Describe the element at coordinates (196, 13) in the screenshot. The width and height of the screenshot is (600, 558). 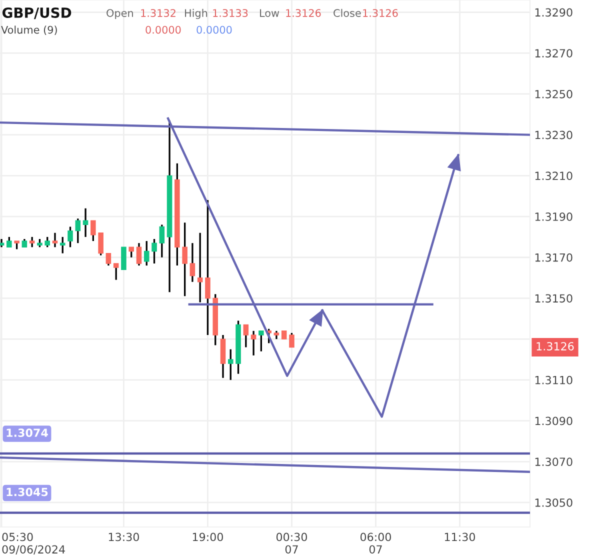
I see `annotation: High` at that location.